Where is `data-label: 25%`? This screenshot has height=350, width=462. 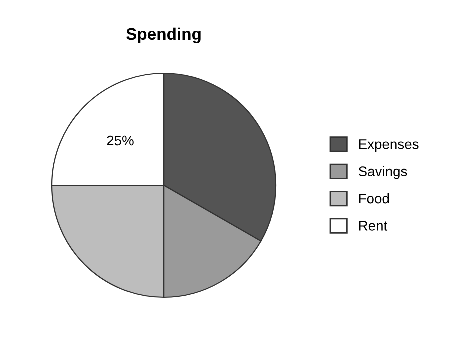
data-label: 25% is located at coordinates (120, 141).